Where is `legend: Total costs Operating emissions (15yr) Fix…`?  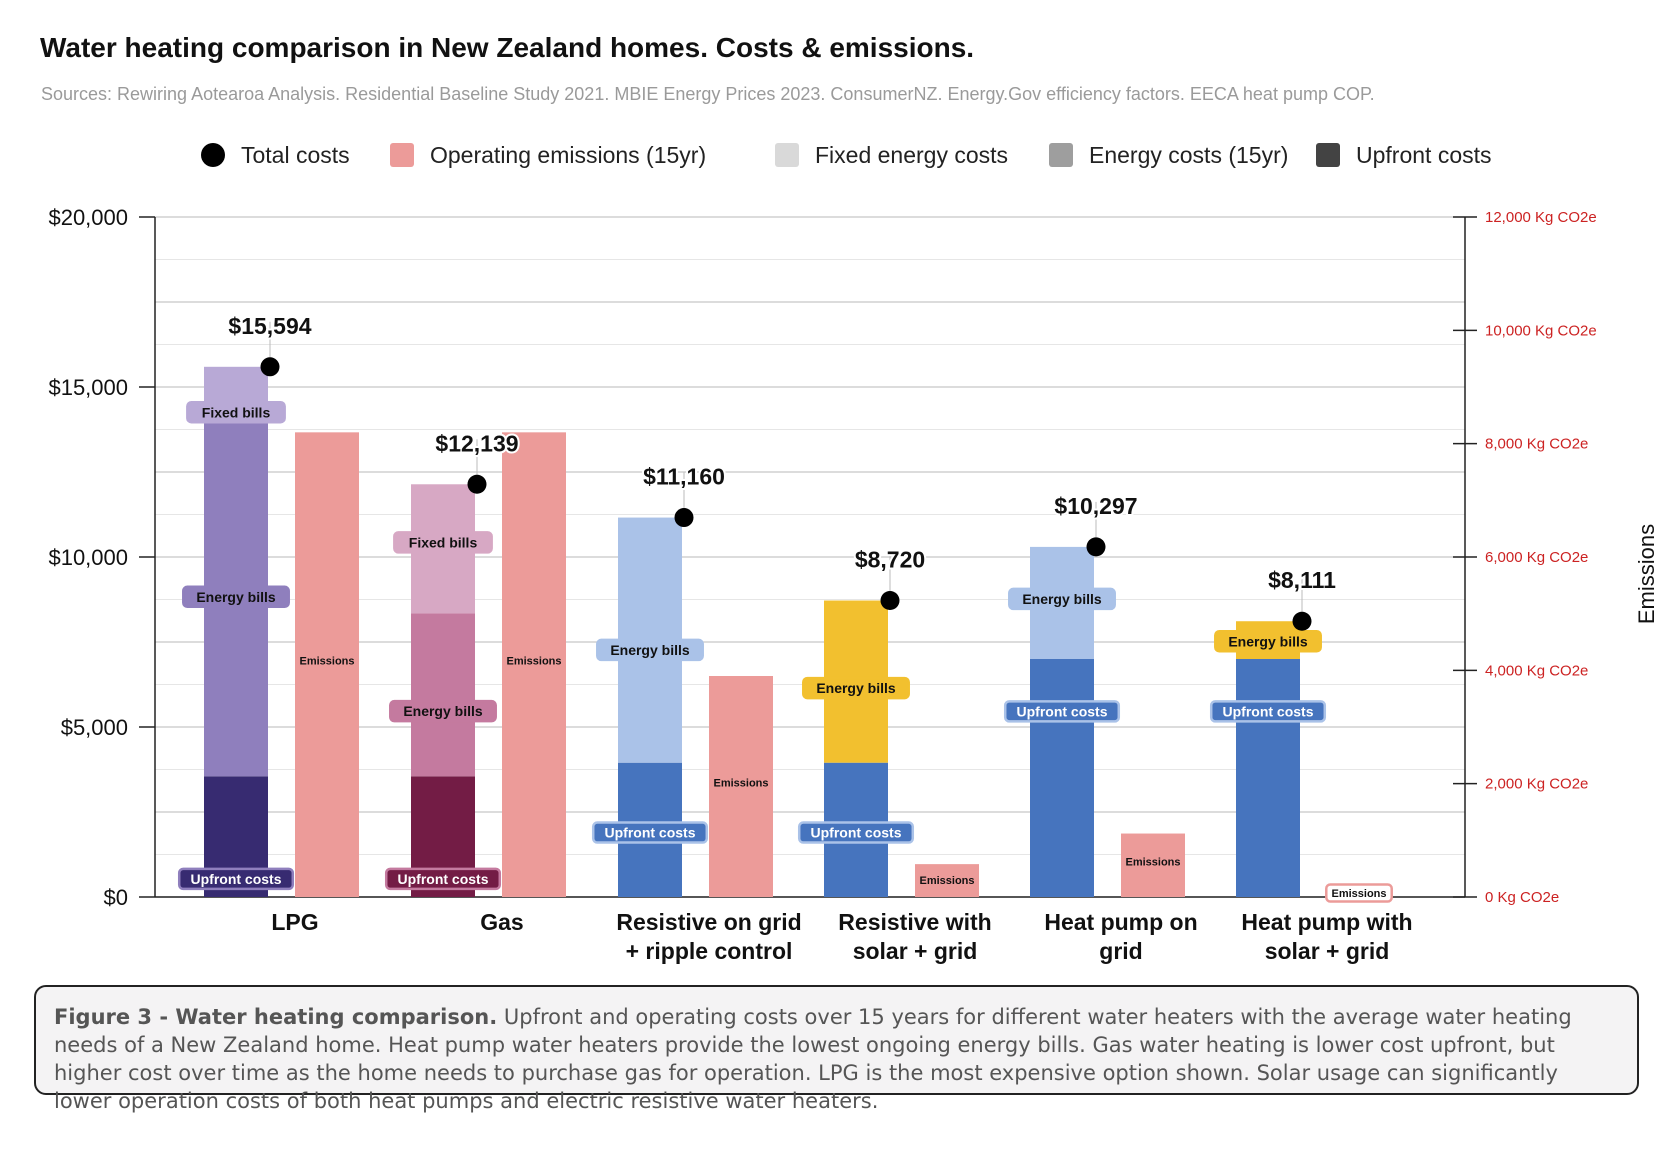 legend: Total costs Operating emissions (15yr) Fix… is located at coordinates (846, 155).